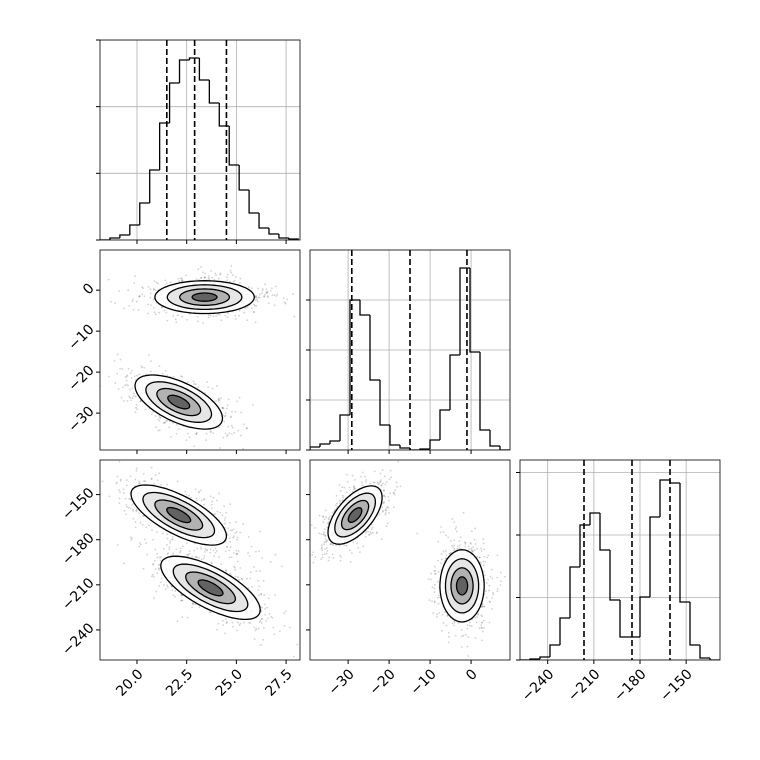 The height and width of the screenshot is (760, 760). I want to click on y-tick-label: 0, so click(89, 290).